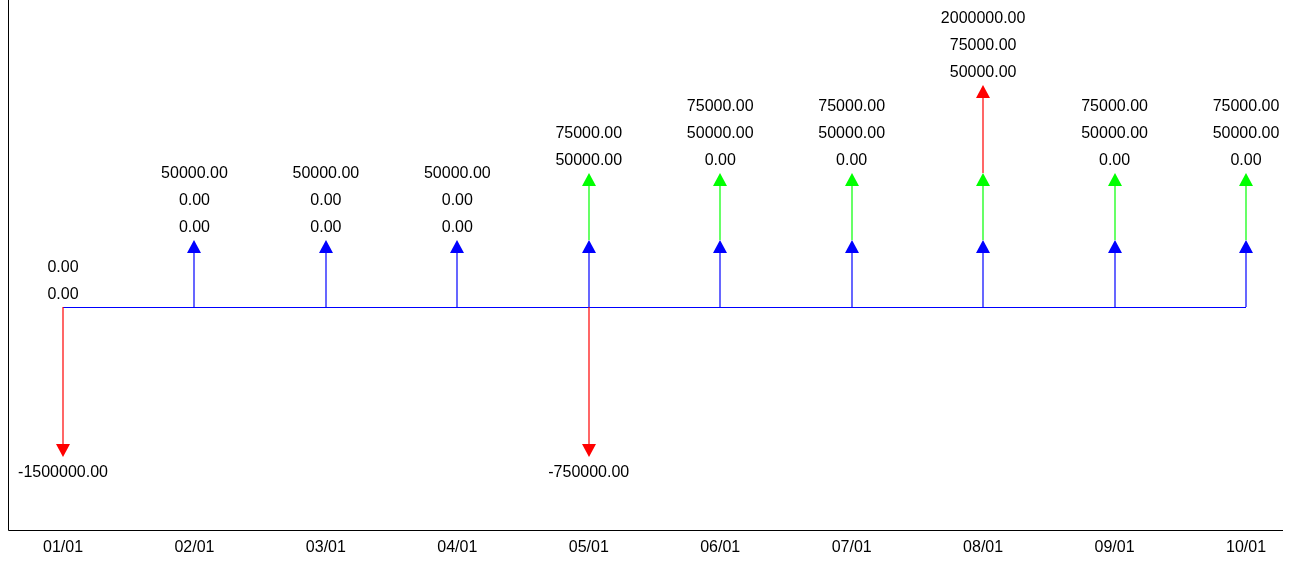 The height and width of the screenshot is (564, 1291). I want to click on data-label: -1500000.00, so click(63, 471).